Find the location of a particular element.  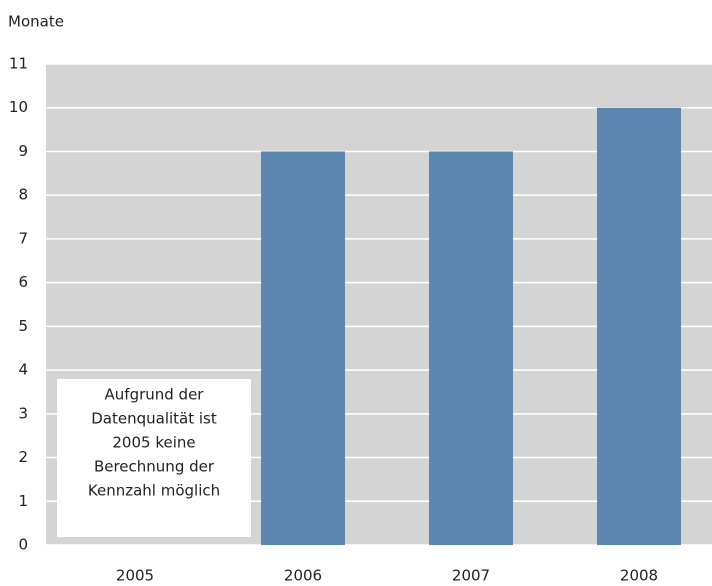

annotation-text: 2005 keine is located at coordinates (153, 443).